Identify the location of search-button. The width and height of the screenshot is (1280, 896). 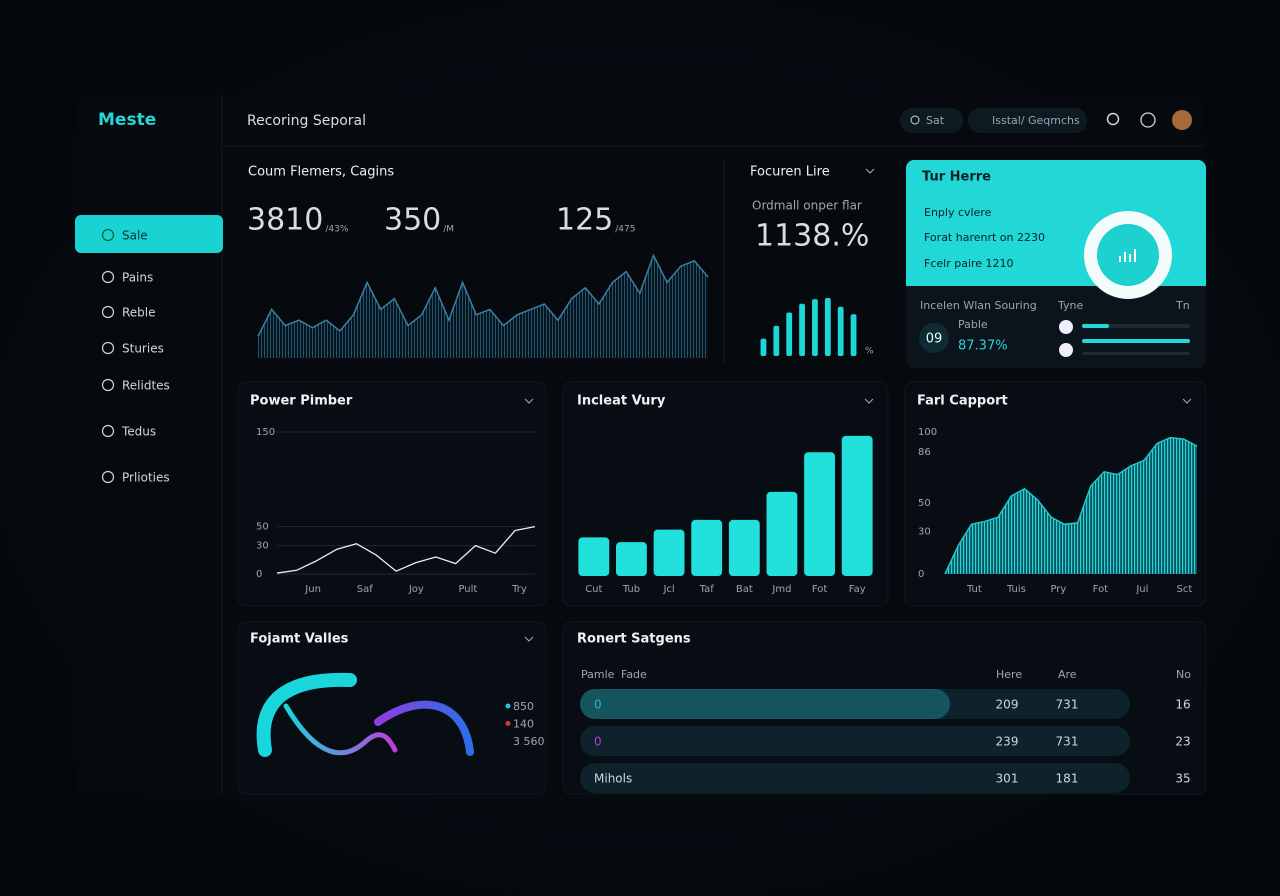
(1113, 119).